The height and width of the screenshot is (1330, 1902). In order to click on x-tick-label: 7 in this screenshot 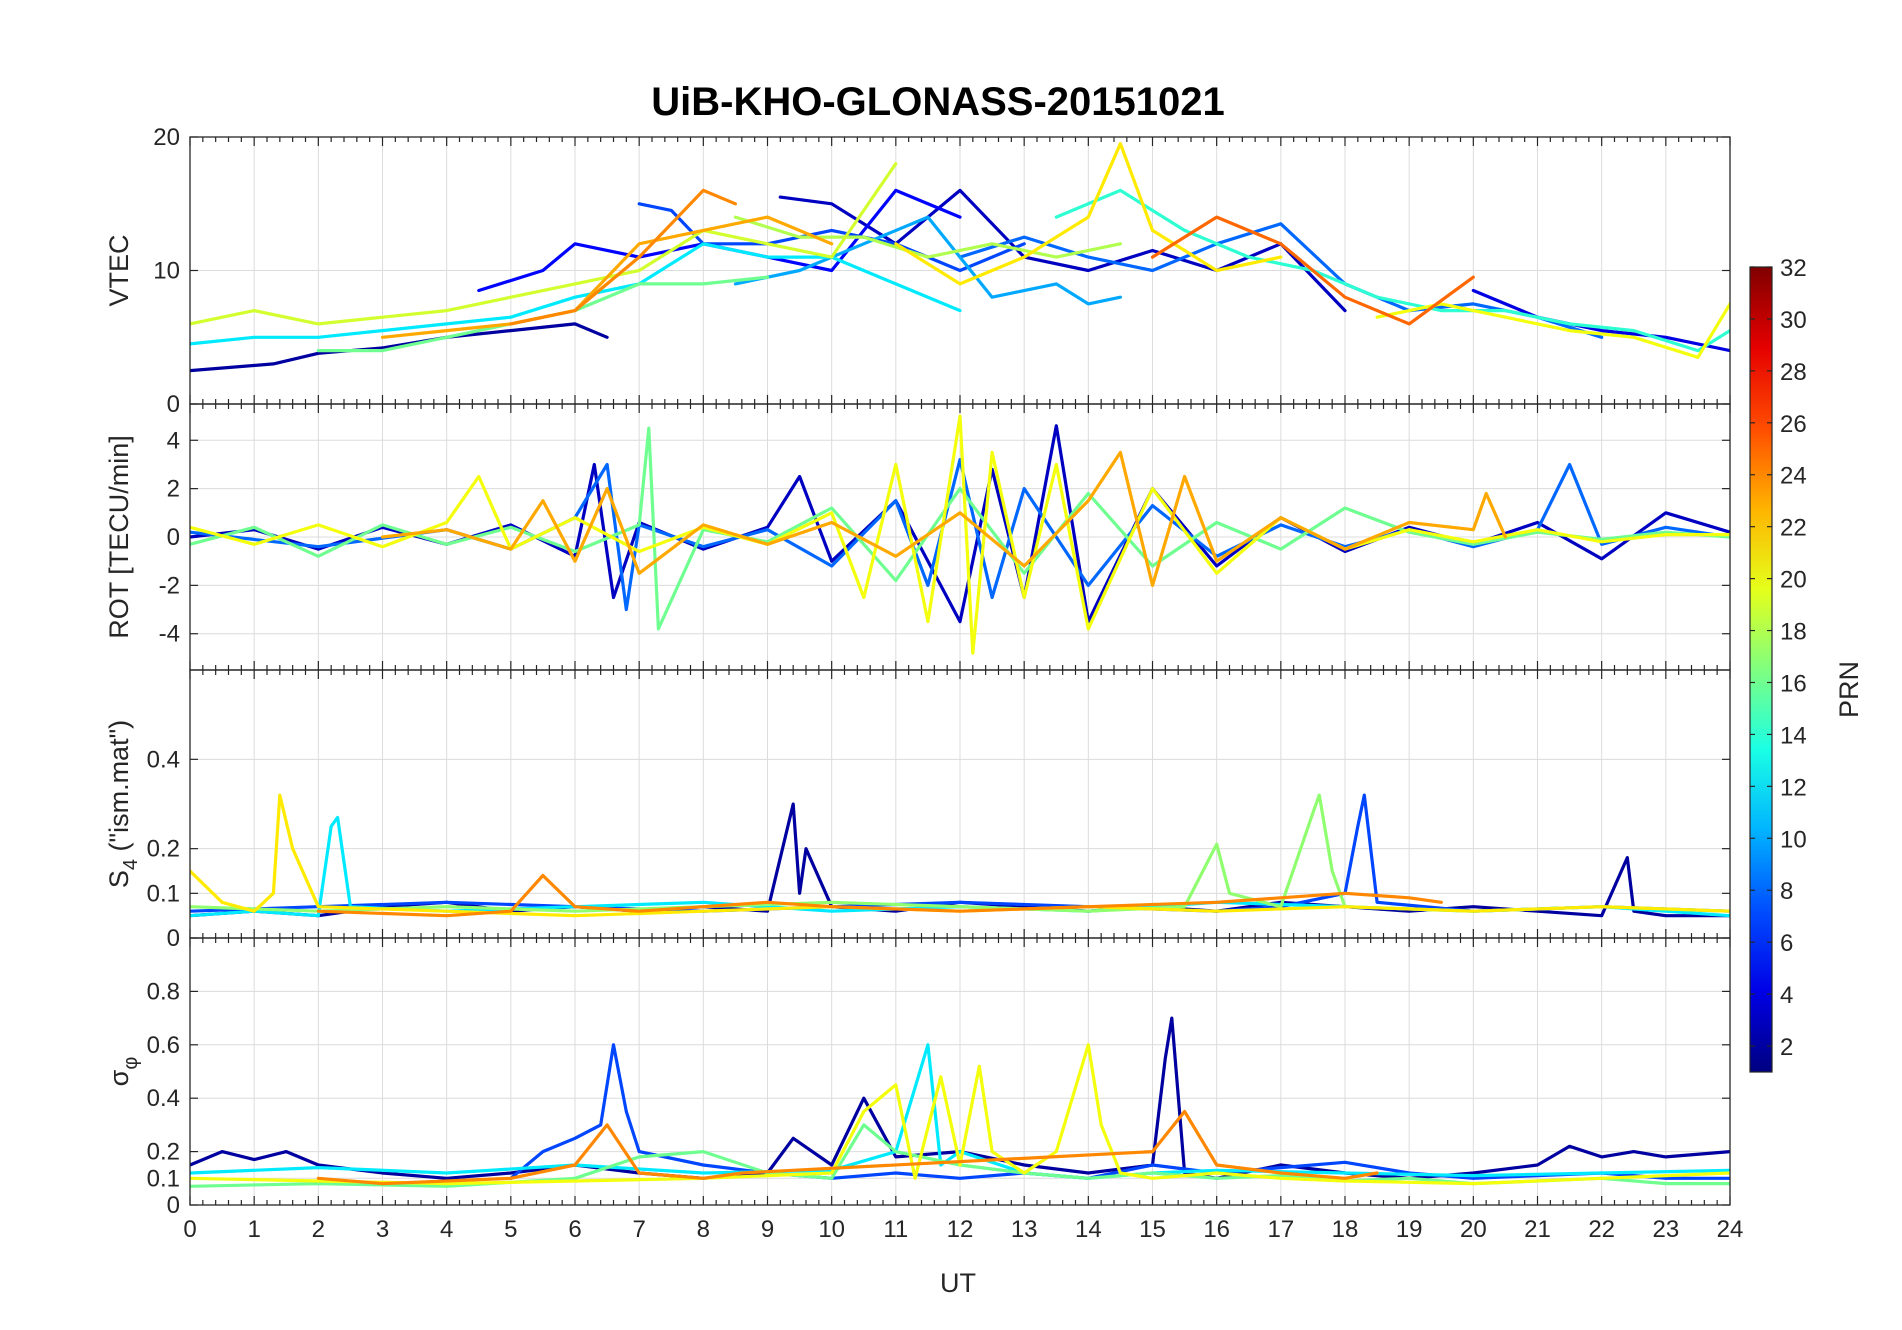, I will do `click(638, 1229)`.